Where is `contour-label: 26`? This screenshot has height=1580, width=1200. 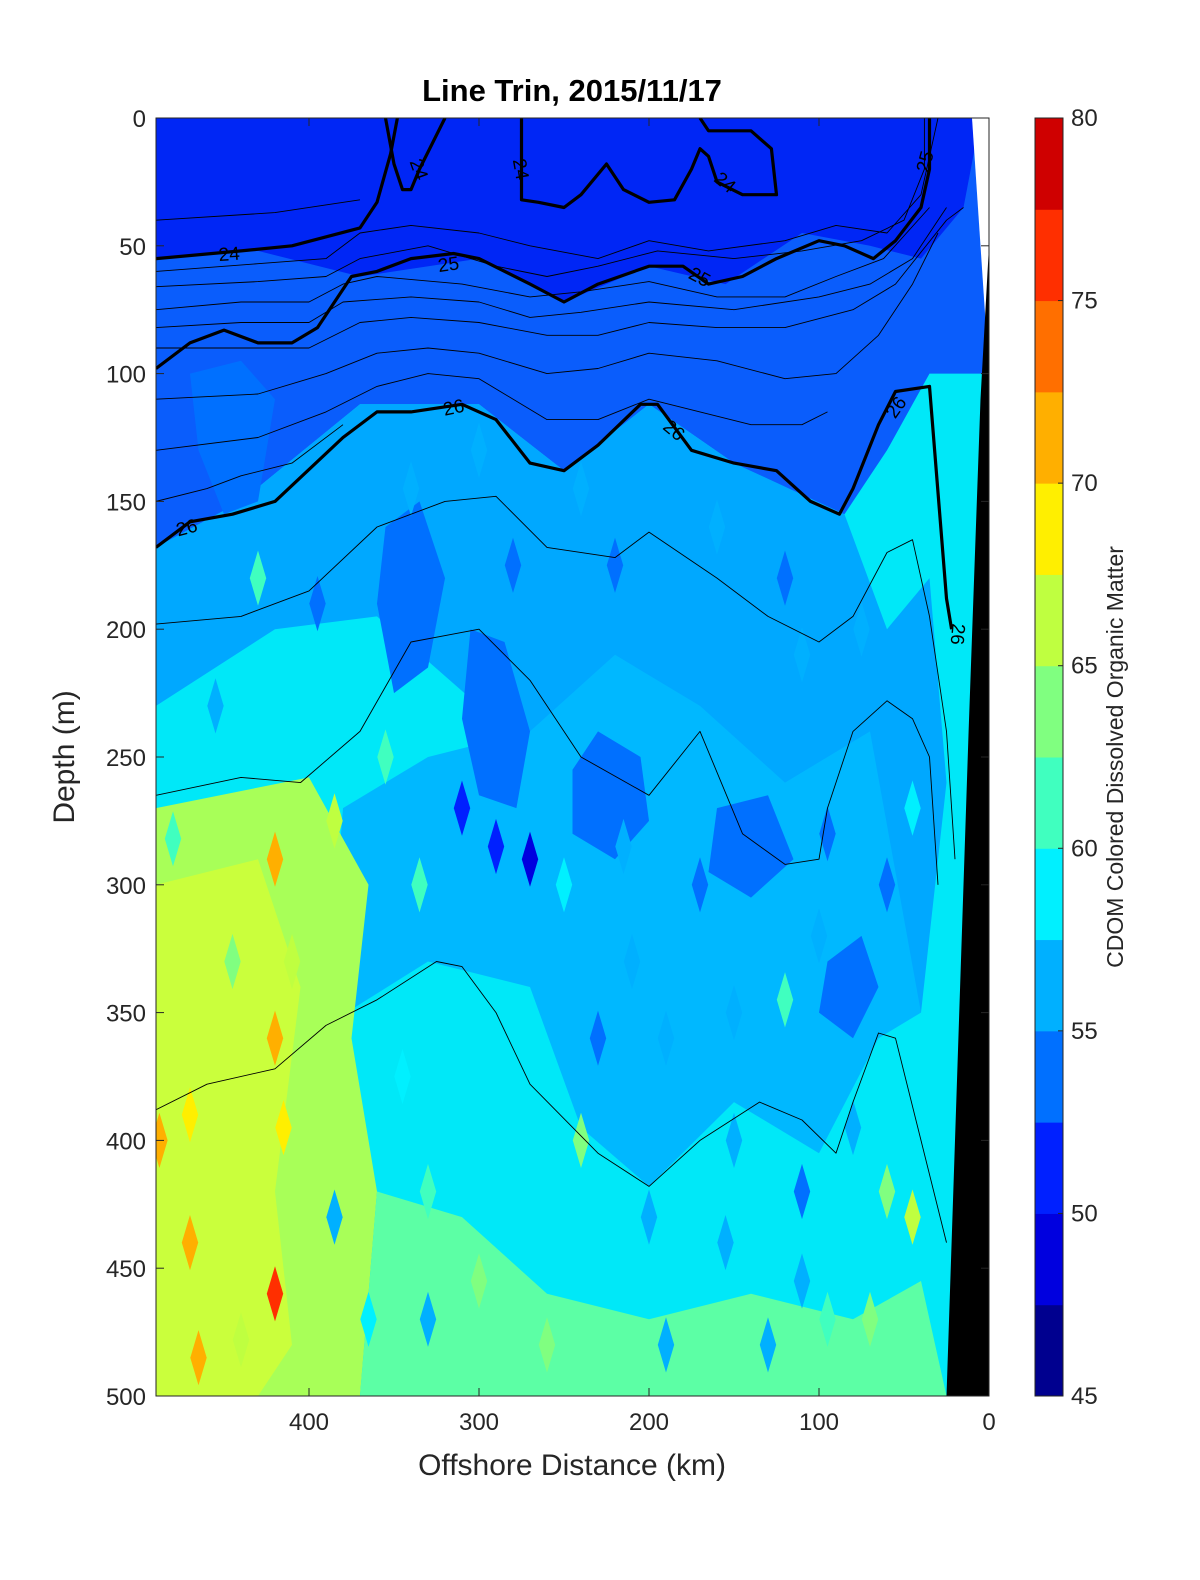 contour-label: 26 is located at coordinates (453, 408).